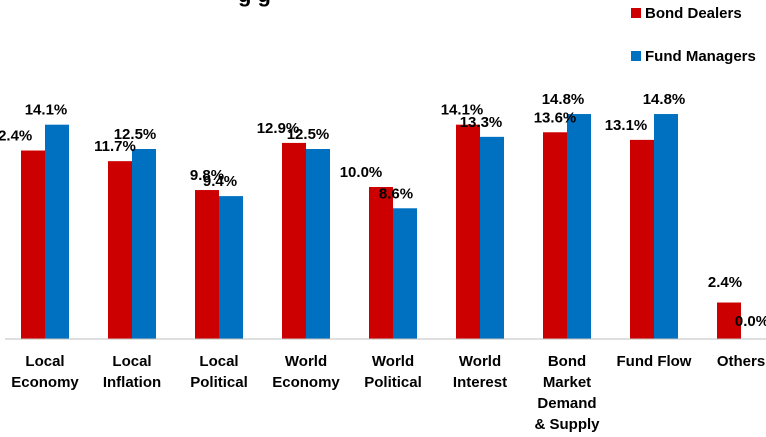  What do you see at coordinates (393, 372) in the screenshot?
I see `category-label-4: World Political` at bounding box center [393, 372].